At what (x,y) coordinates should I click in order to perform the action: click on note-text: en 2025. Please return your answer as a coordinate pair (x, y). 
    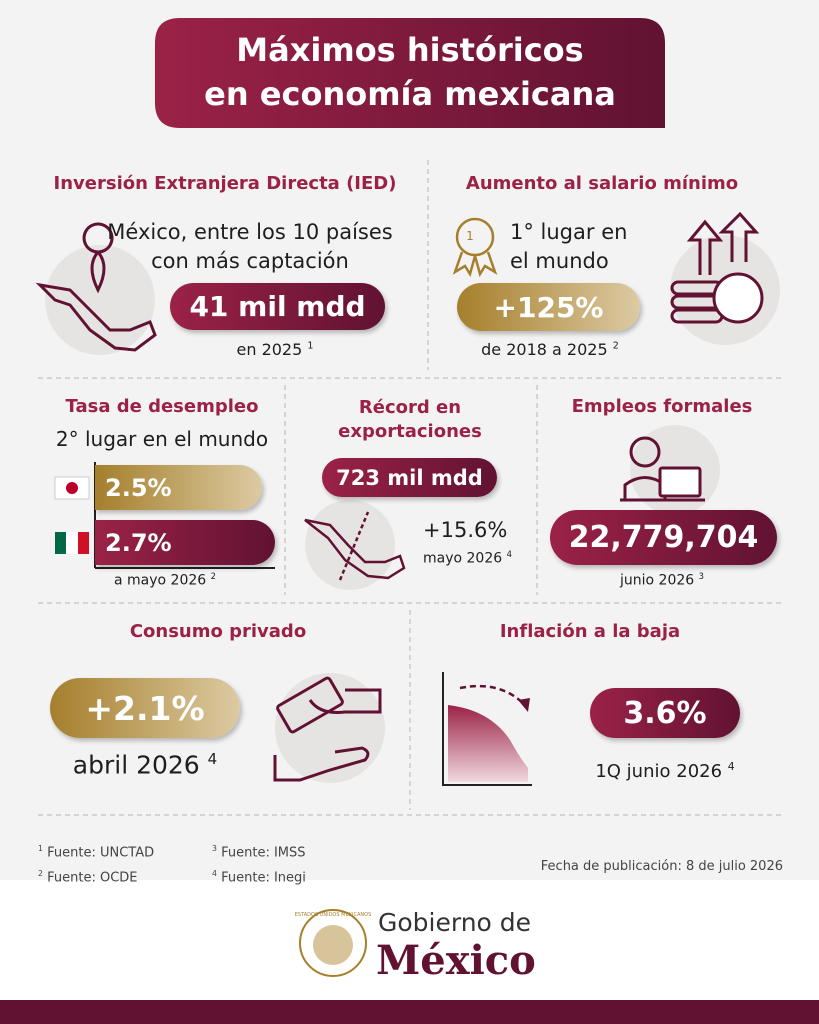
    Looking at the image, I should click on (269, 349).